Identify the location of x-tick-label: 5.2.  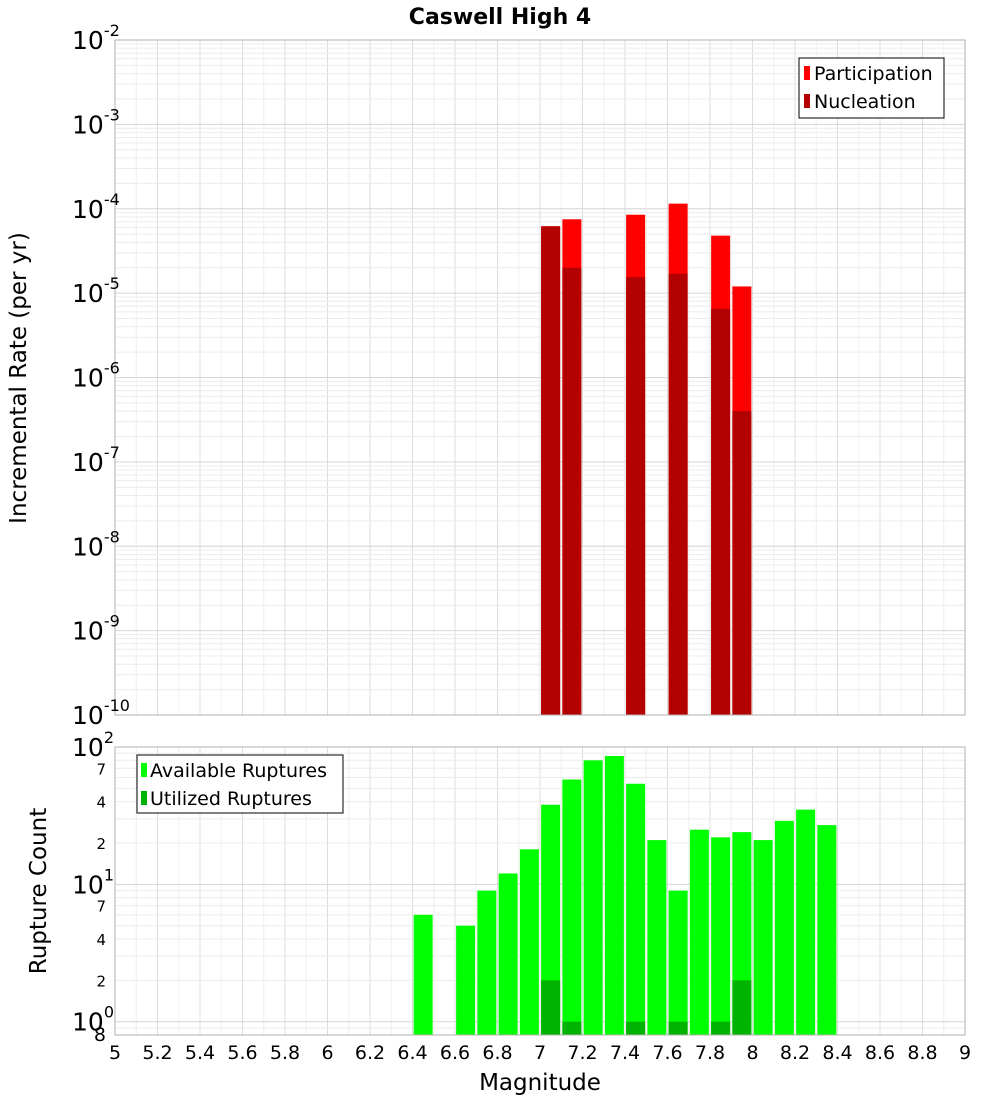
(157, 1053).